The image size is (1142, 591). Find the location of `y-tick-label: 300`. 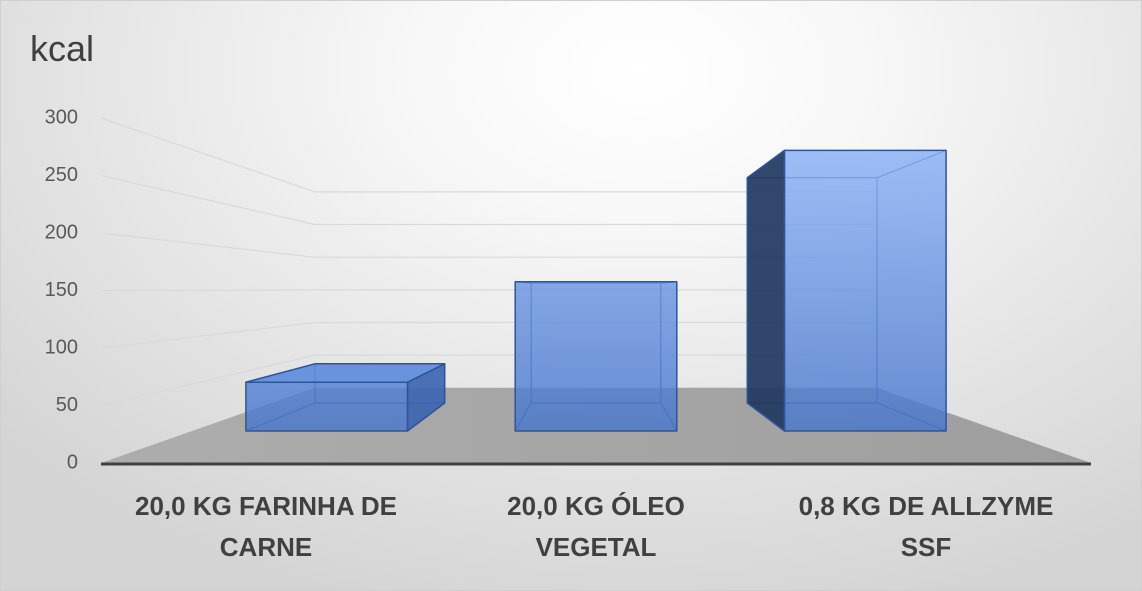

y-tick-label: 300 is located at coordinates (61, 117).